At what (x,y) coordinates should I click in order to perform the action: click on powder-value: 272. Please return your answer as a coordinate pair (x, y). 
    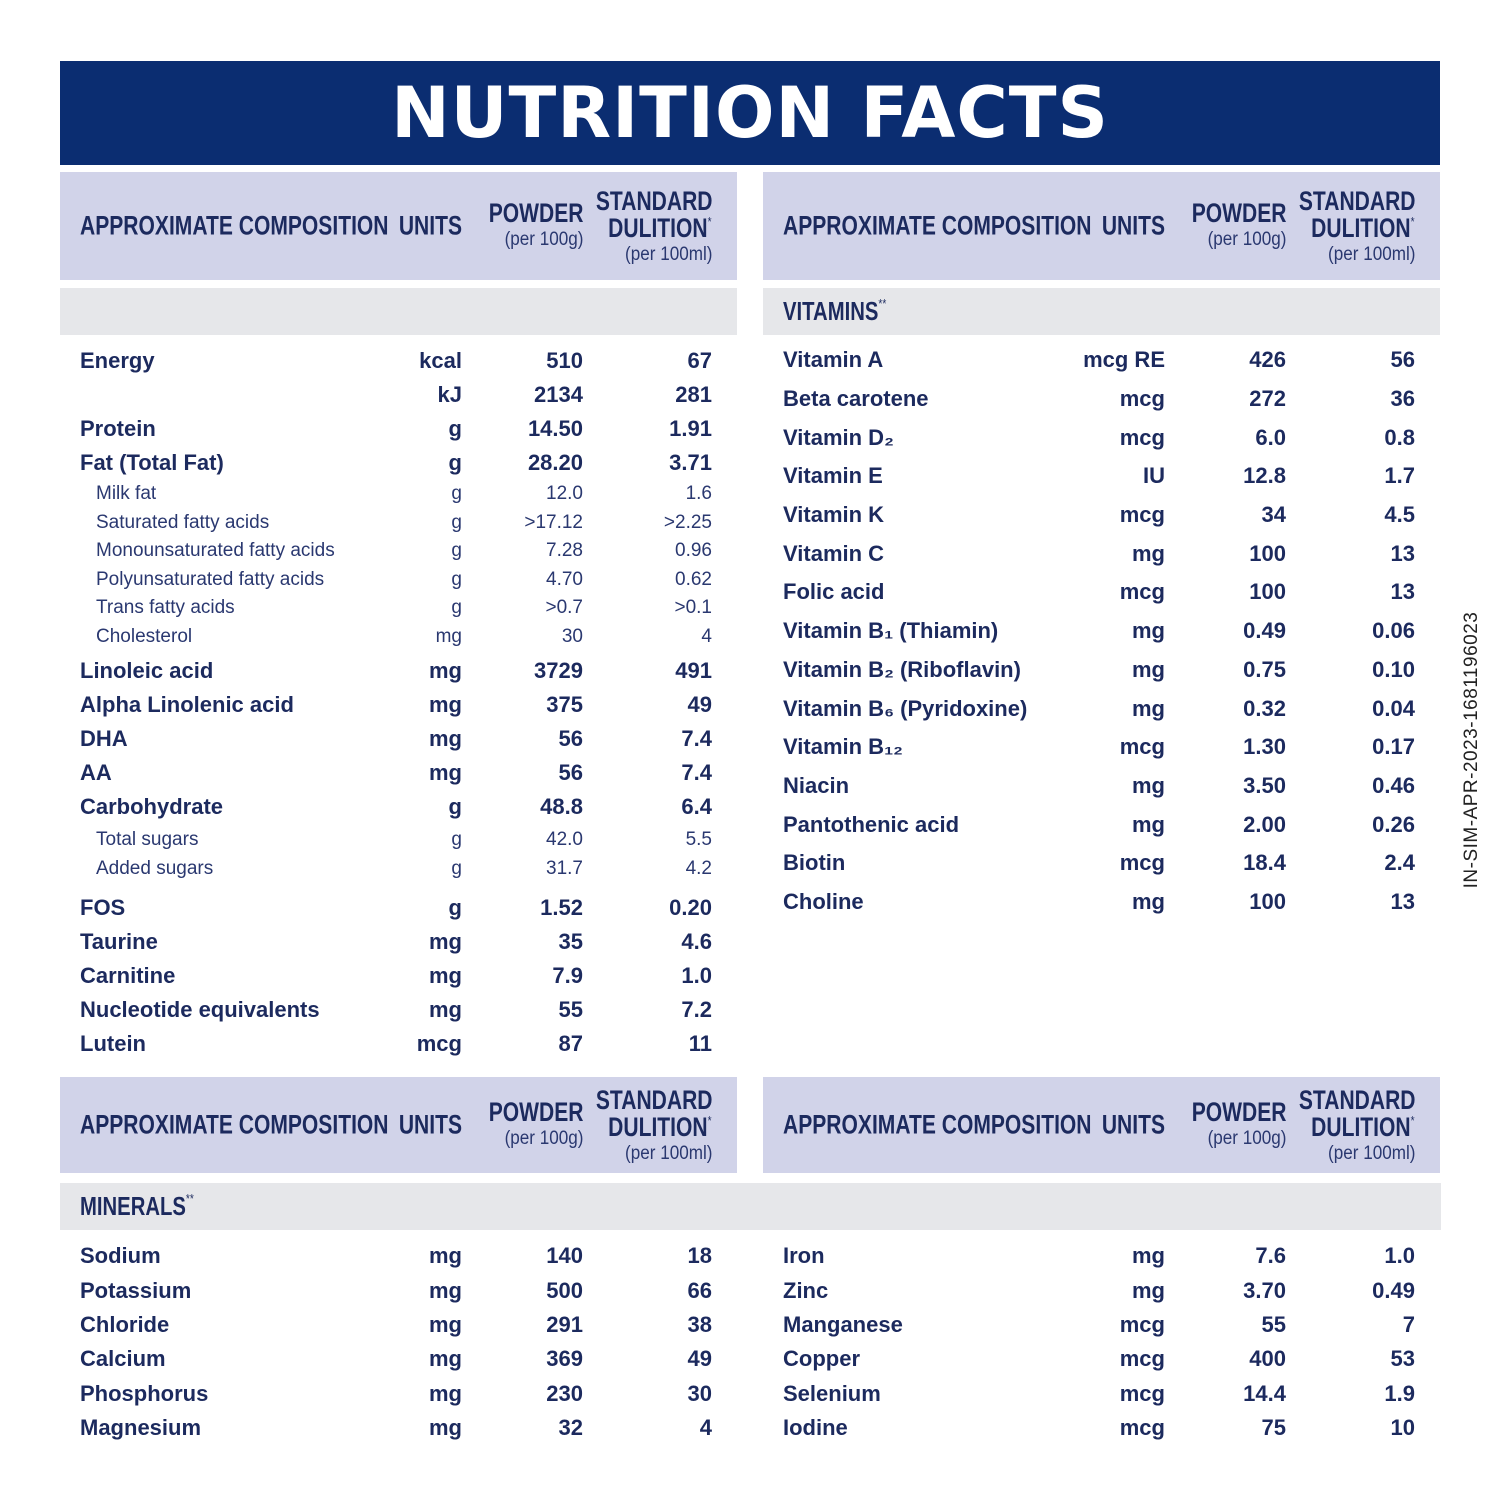
    Looking at the image, I should click on (1267, 399).